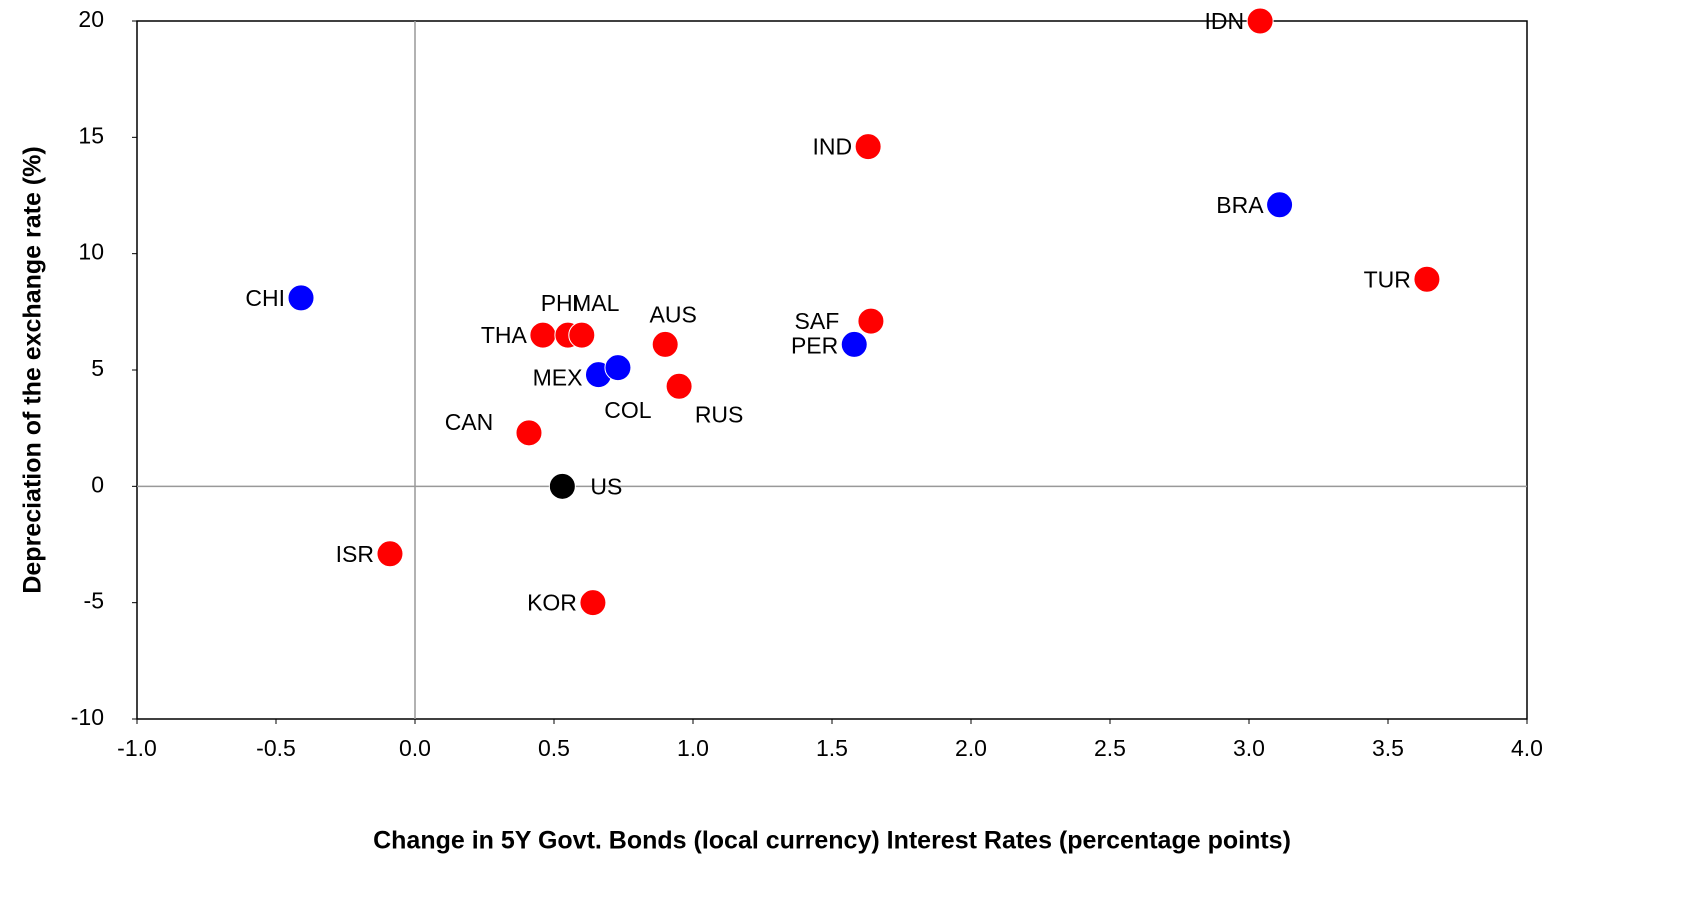 Image resolution: width=1684 pixels, height=900 pixels. Describe the element at coordinates (137, 748) in the screenshot. I see `x-tick-label: -1.0` at that location.